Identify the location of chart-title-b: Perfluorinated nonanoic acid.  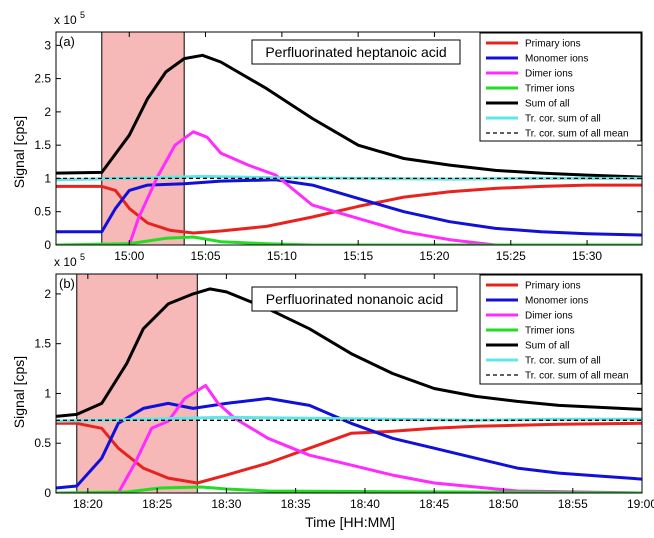
(354, 299).